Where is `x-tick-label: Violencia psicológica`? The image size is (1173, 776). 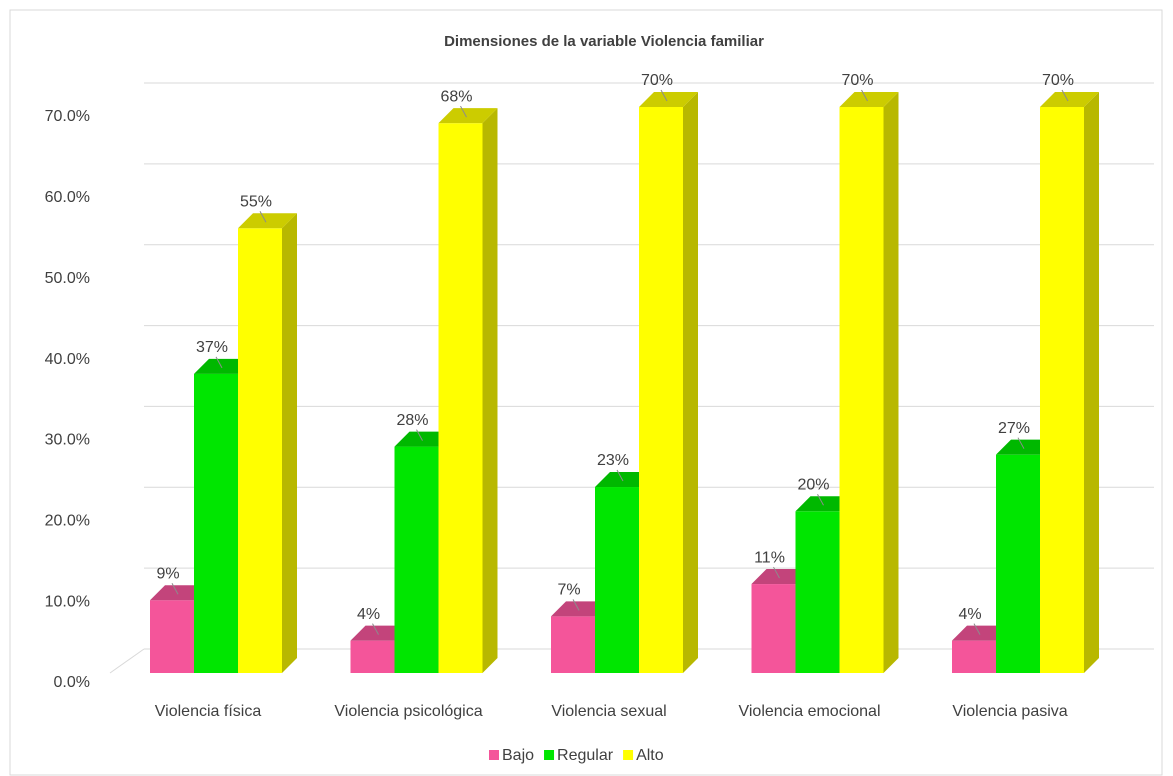 x-tick-label: Violencia psicológica is located at coordinates (408, 711).